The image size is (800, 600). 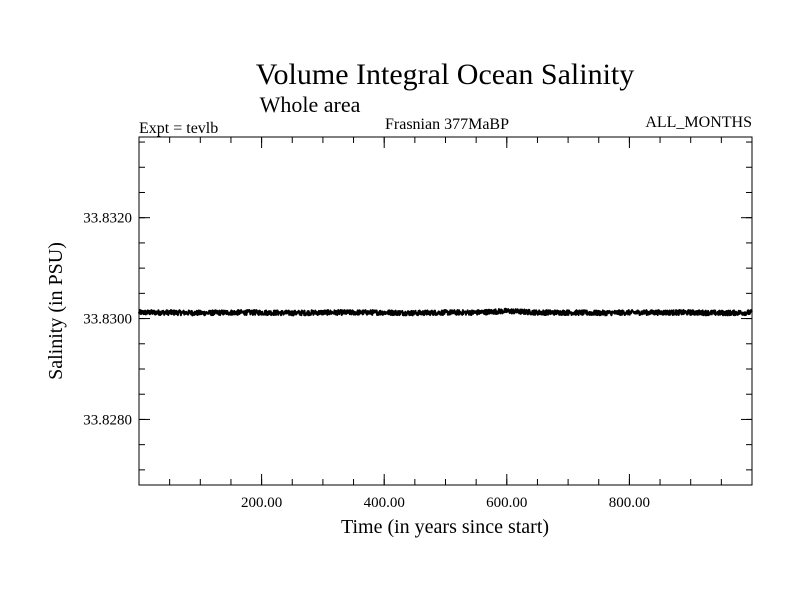 I want to click on salinity-series-line, so click(x=445, y=312).